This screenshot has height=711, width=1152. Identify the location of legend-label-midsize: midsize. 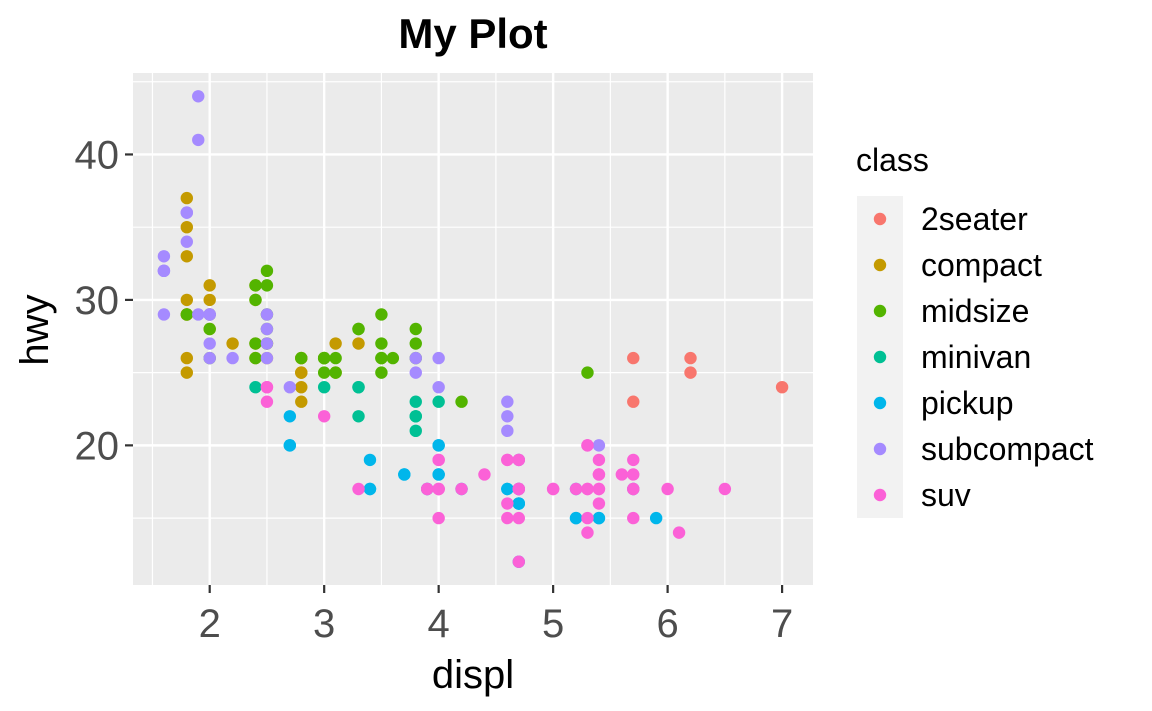
(975, 311).